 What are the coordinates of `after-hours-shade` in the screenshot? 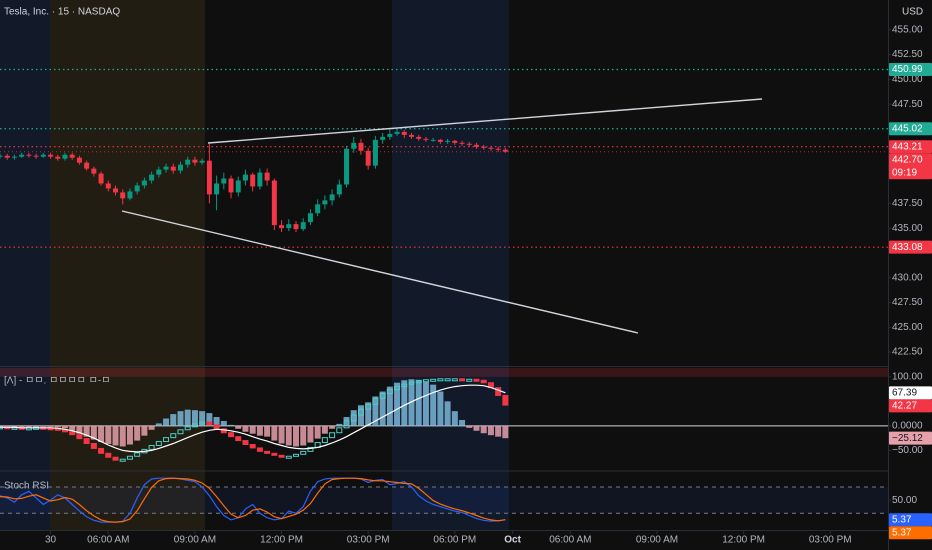 It's located at (450, 265).